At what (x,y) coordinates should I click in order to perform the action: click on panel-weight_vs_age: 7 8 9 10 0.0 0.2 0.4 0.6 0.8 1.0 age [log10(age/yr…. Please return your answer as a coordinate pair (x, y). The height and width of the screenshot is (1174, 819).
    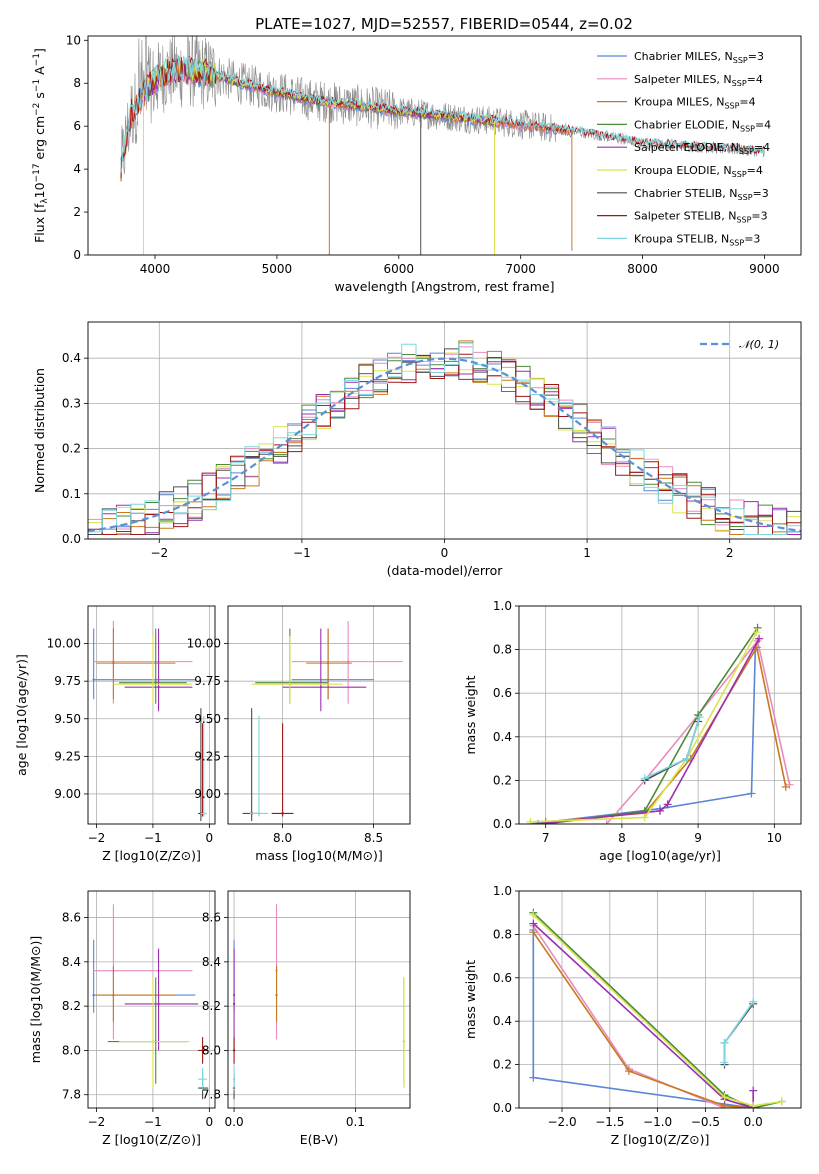
    Looking at the image, I should click on (632, 731).